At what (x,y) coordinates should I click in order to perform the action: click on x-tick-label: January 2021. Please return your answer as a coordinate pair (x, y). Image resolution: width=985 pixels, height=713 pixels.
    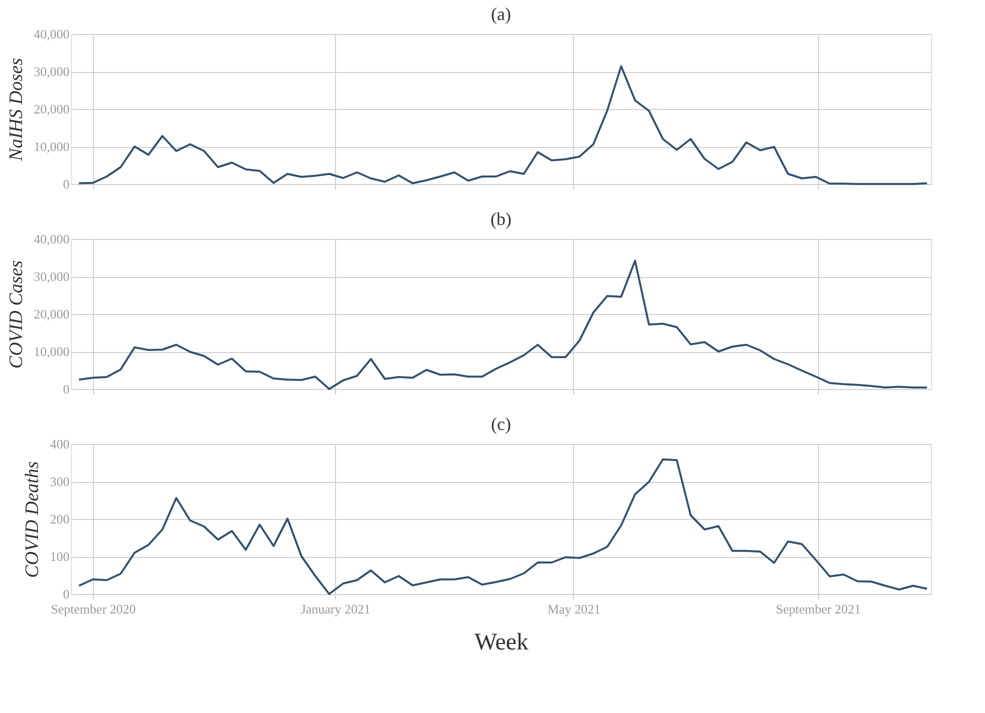
    Looking at the image, I should click on (335, 609).